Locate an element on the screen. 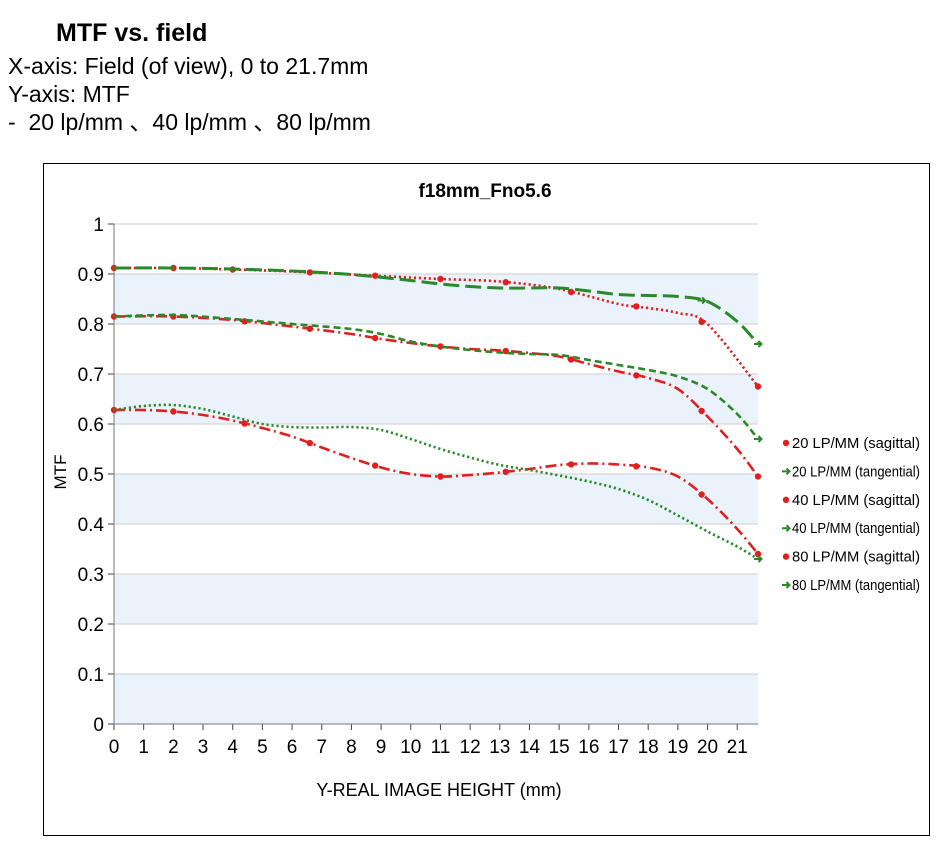 The image size is (940, 862). y-tick-label: 1 is located at coordinates (98, 225).